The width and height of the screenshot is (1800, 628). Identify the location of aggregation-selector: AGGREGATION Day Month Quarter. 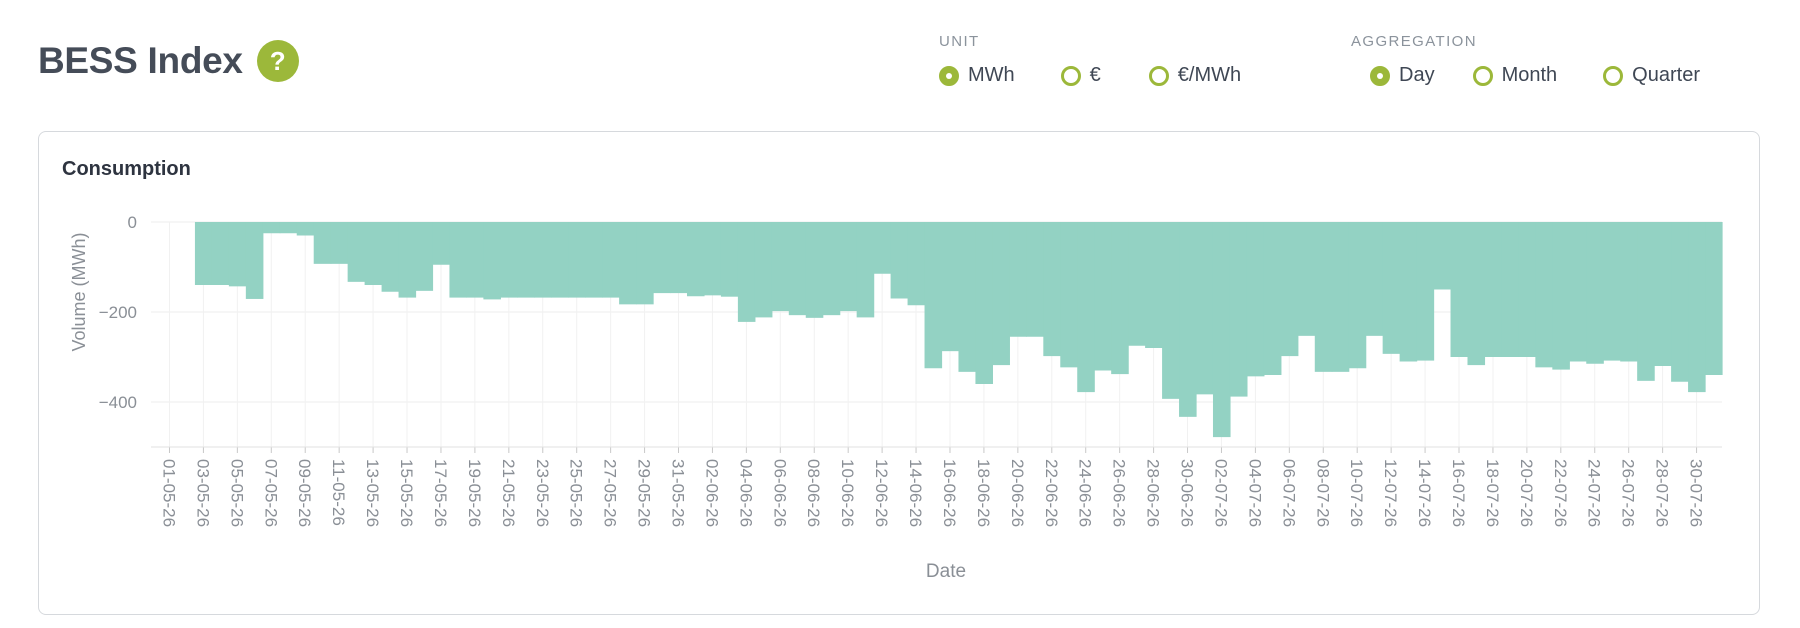
(1524, 60).